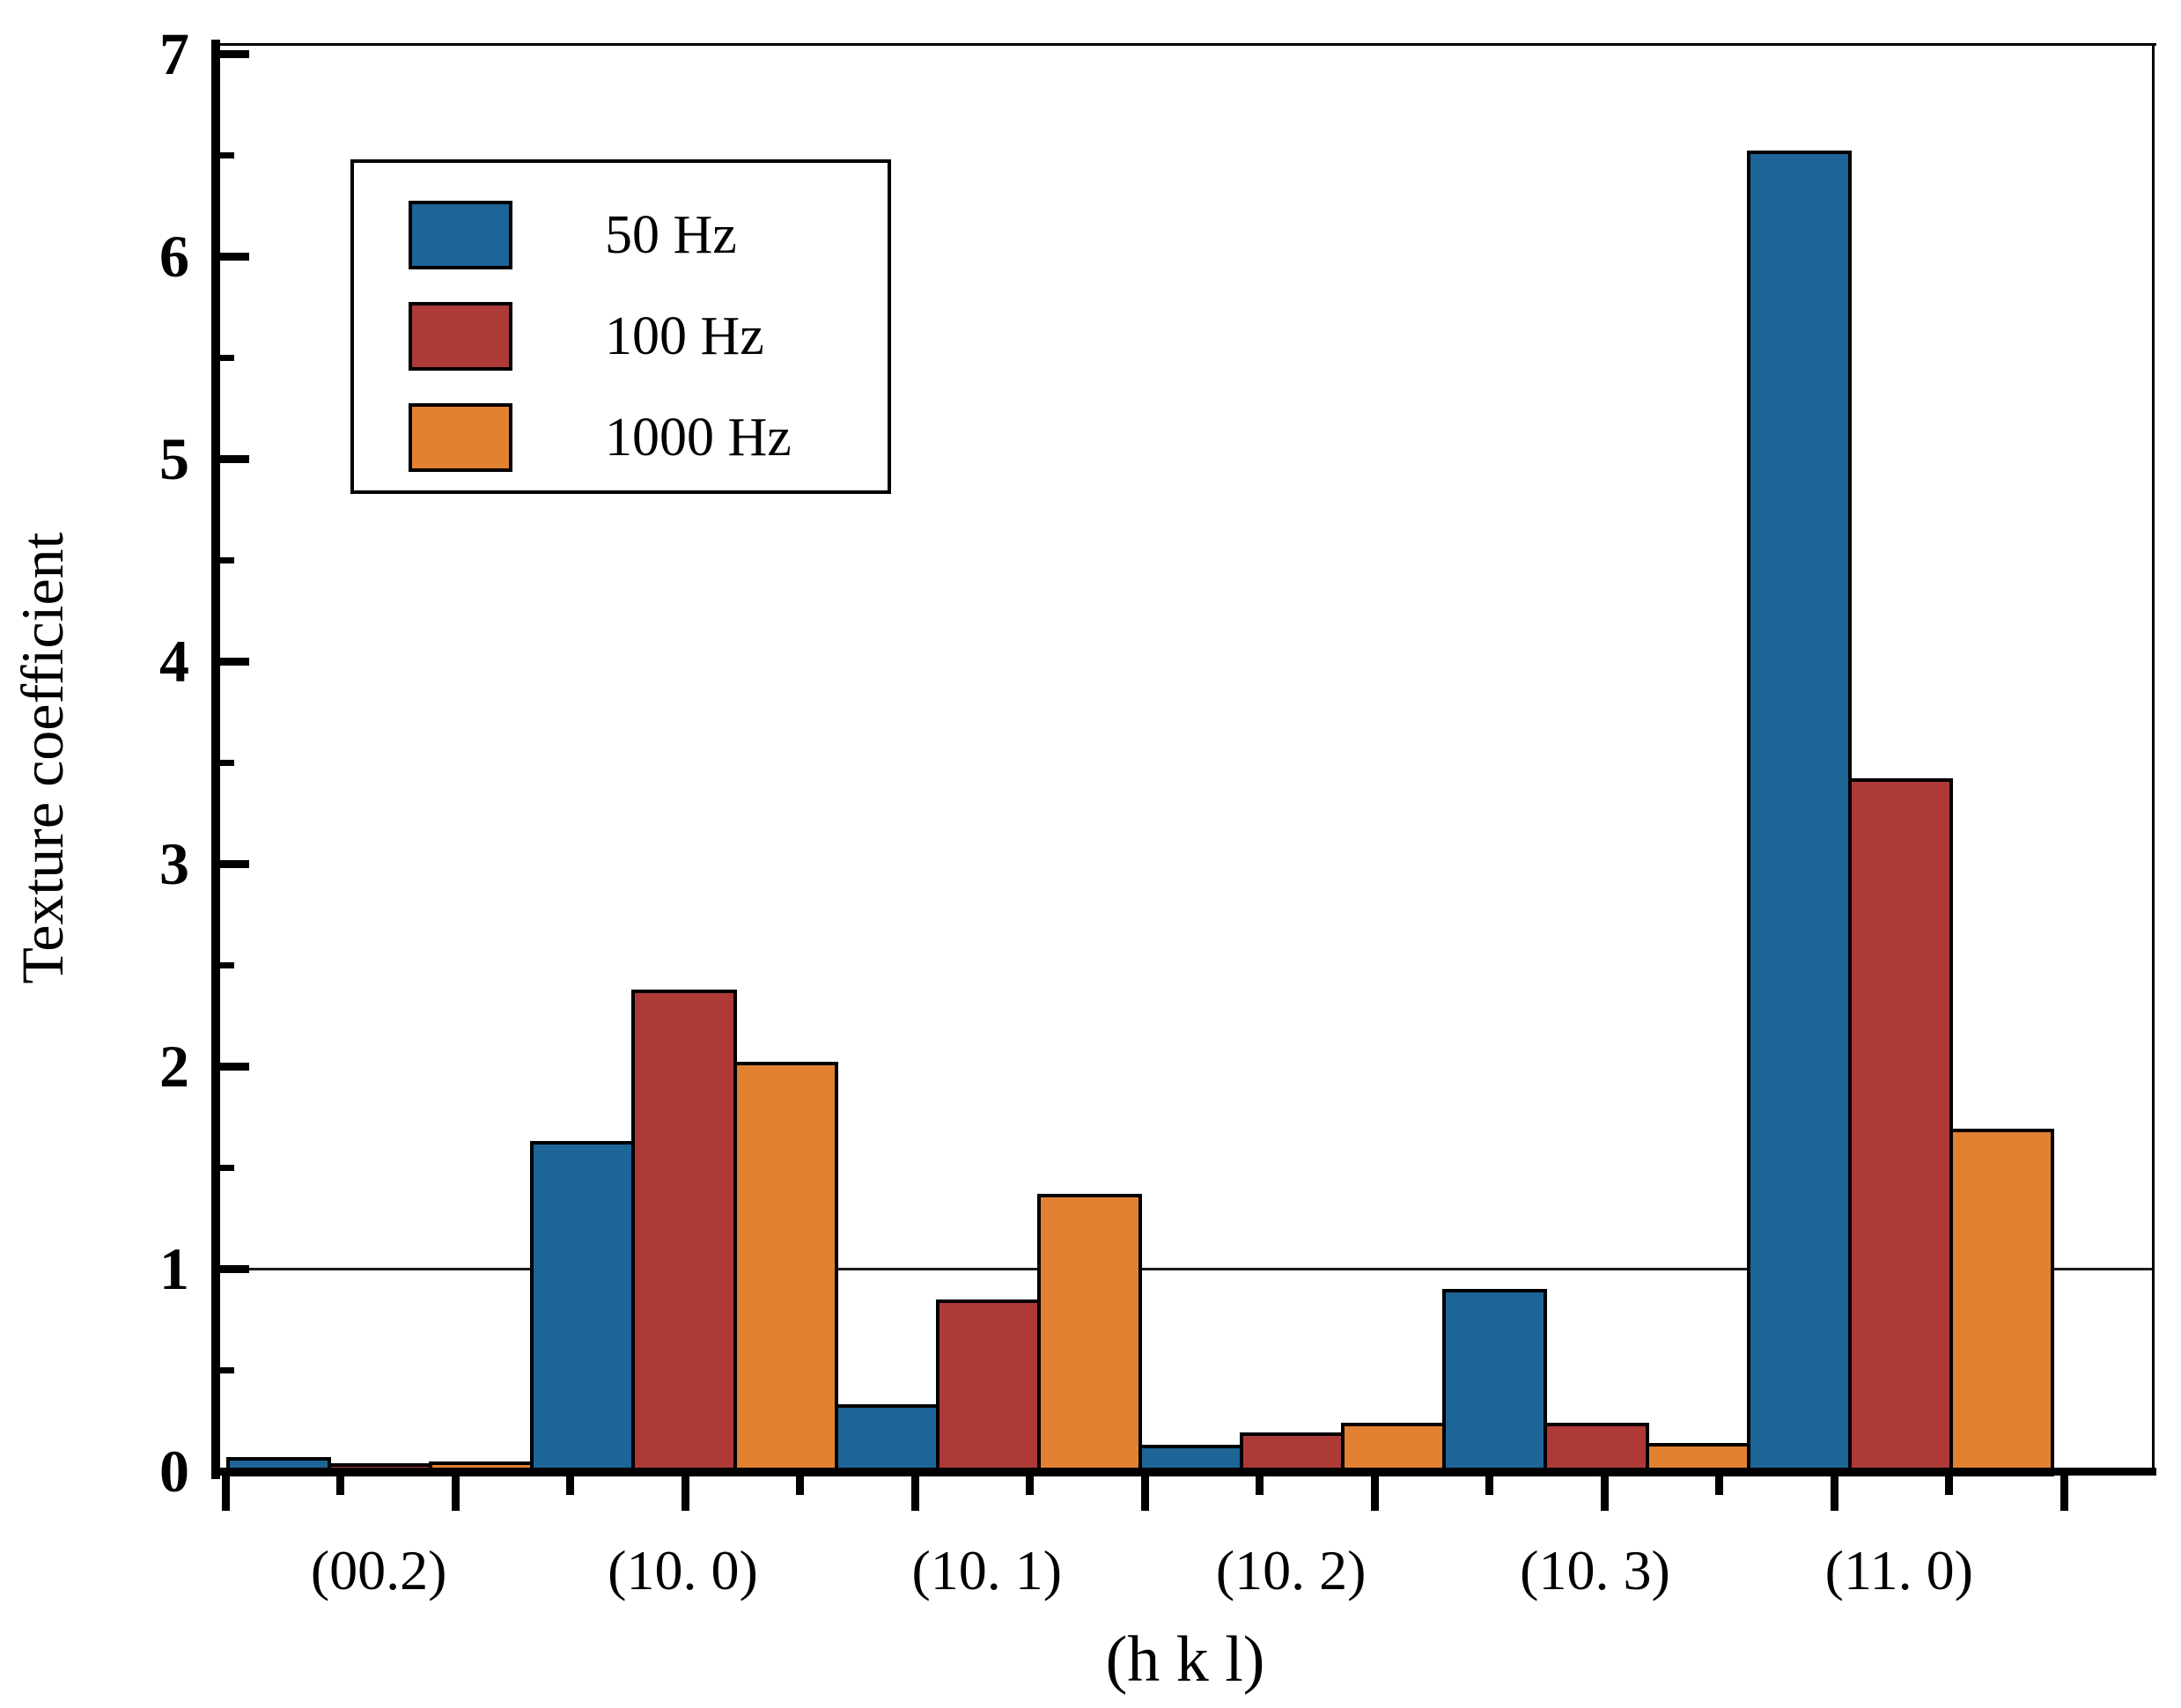 This screenshot has height=1708, width=2181. What do you see at coordinates (1595, 1570) in the screenshot?
I see `x-tick-label-103: (10. 3)` at bounding box center [1595, 1570].